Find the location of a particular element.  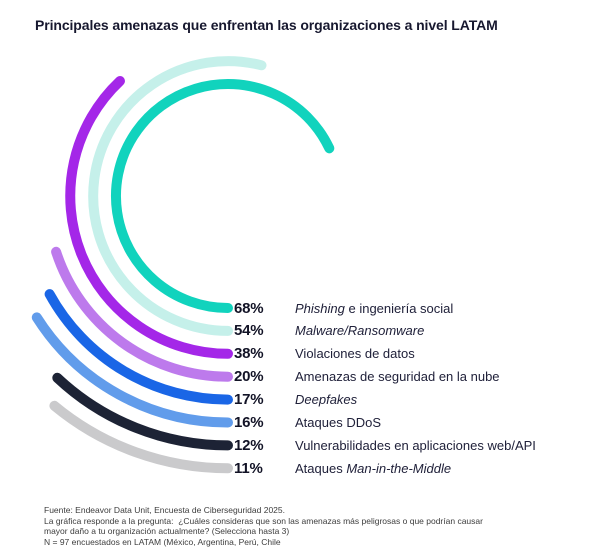

legend-label-segment: Vulnerabilidades en aplicaciones web/API is located at coordinates (415, 445).